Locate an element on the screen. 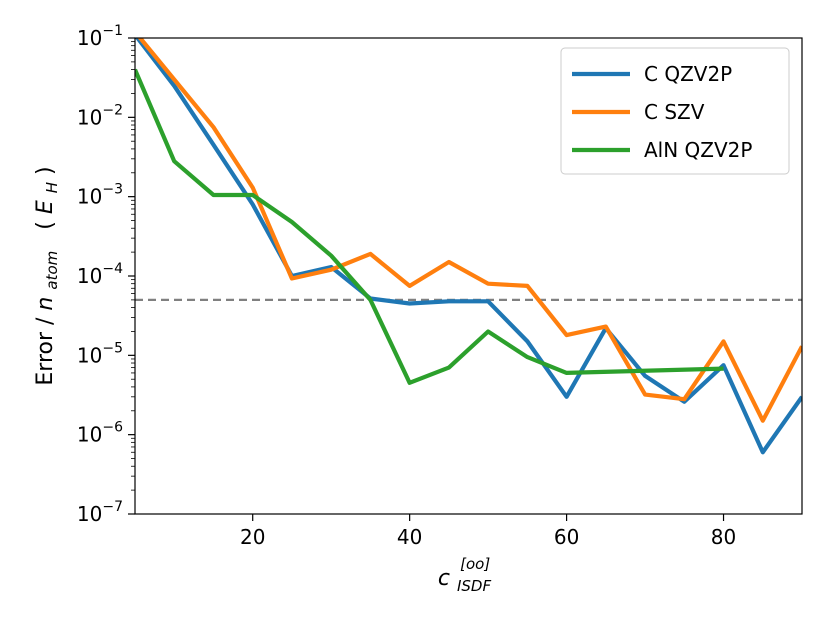 This screenshot has width=830, height=623. x-axis-label-base: c is located at coordinates (444, 578).